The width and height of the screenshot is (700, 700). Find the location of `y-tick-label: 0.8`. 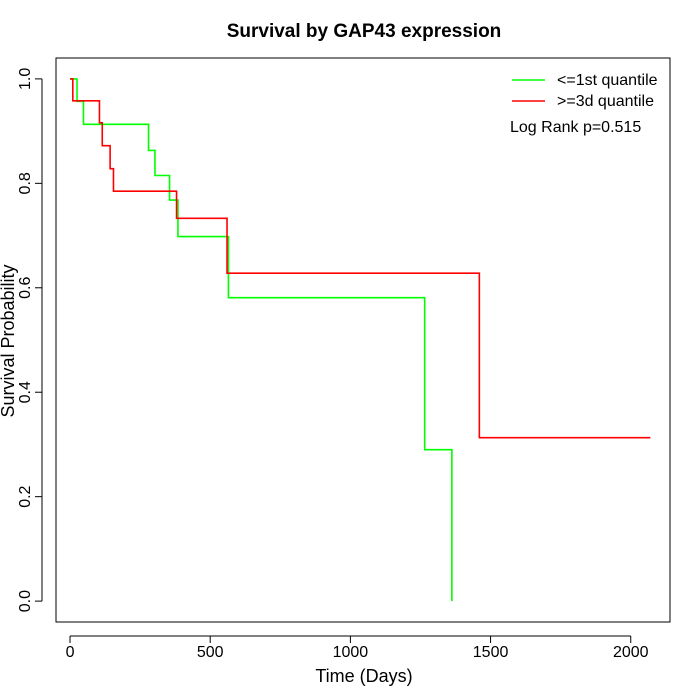

y-tick-label: 0.8 is located at coordinates (25, 183).